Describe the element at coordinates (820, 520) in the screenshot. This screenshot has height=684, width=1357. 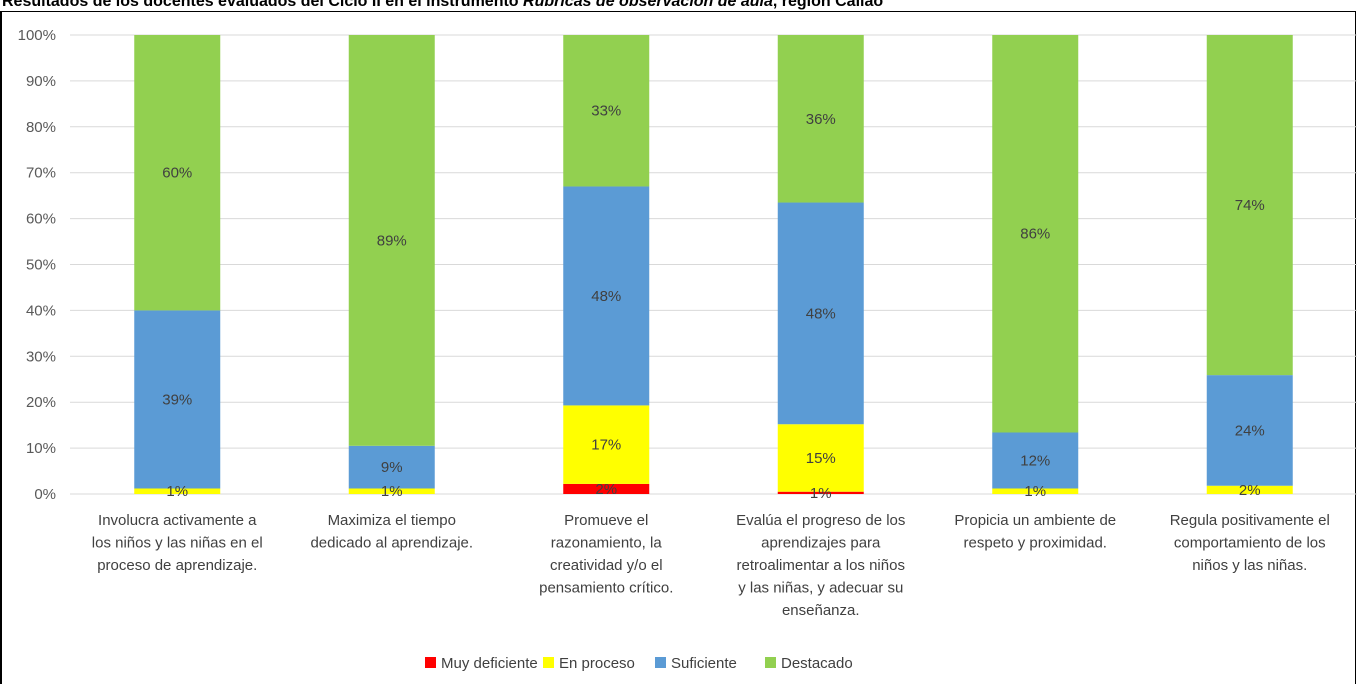
I see `category-label: Evalúa el progreso de los` at that location.